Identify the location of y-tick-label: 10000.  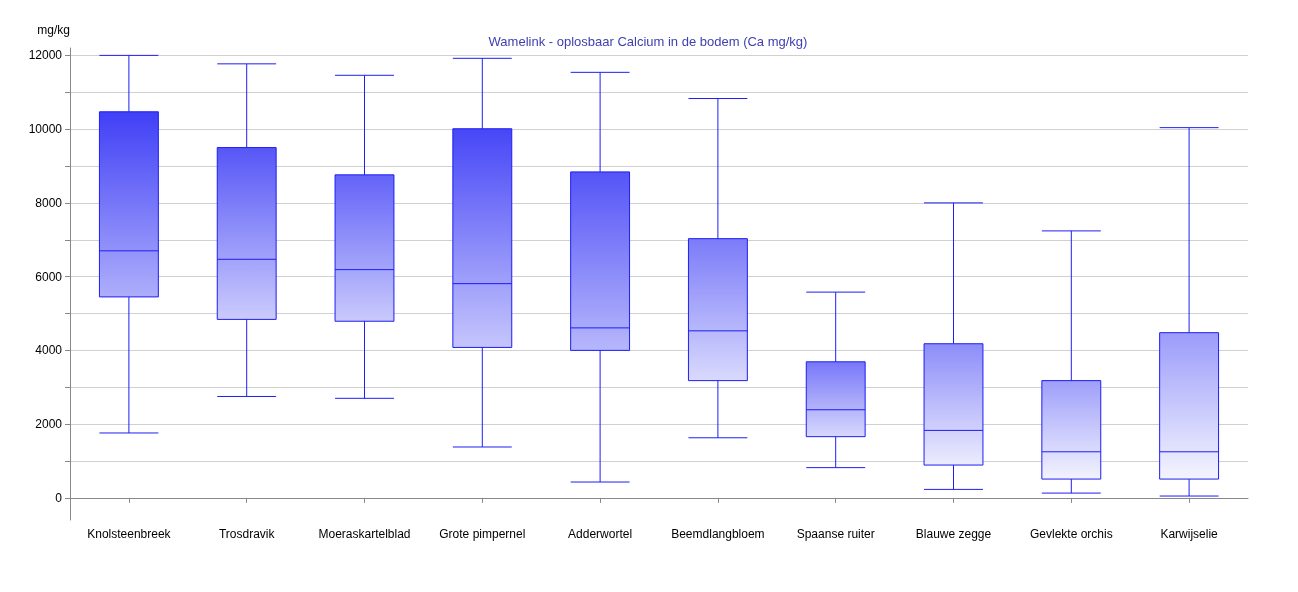
(45, 129).